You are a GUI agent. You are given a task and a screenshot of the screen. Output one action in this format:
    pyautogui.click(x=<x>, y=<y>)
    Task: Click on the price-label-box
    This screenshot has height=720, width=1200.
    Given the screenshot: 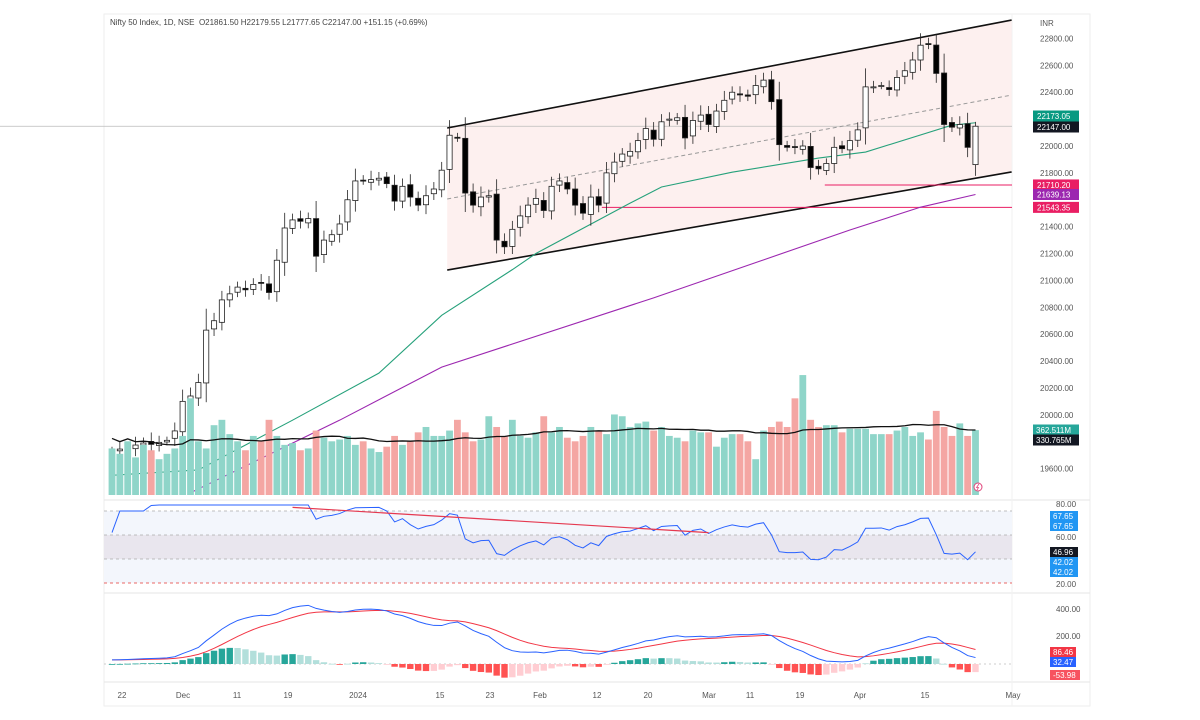 What is the action you would take?
    pyautogui.click(x=1056, y=116)
    